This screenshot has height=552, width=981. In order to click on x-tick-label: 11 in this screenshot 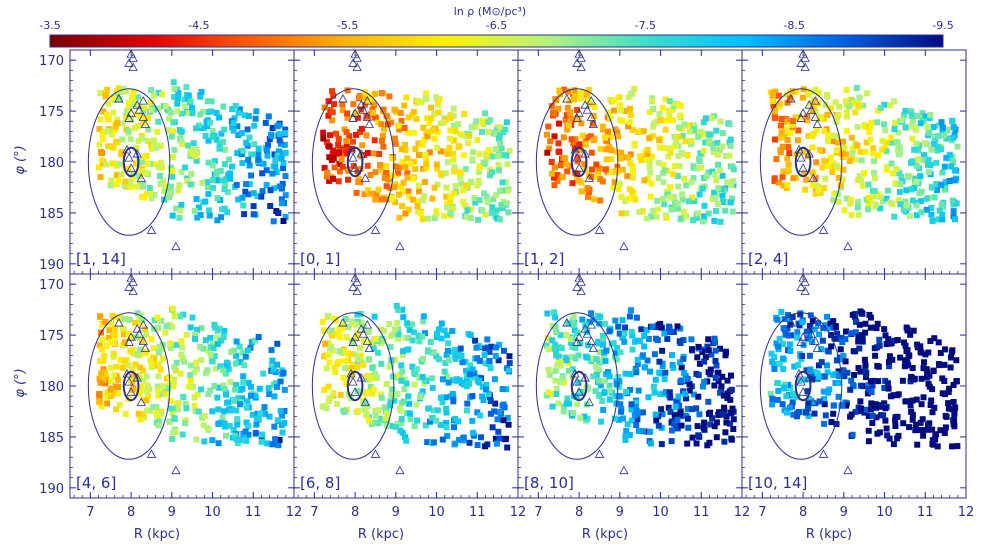, I will do `click(253, 512)`.